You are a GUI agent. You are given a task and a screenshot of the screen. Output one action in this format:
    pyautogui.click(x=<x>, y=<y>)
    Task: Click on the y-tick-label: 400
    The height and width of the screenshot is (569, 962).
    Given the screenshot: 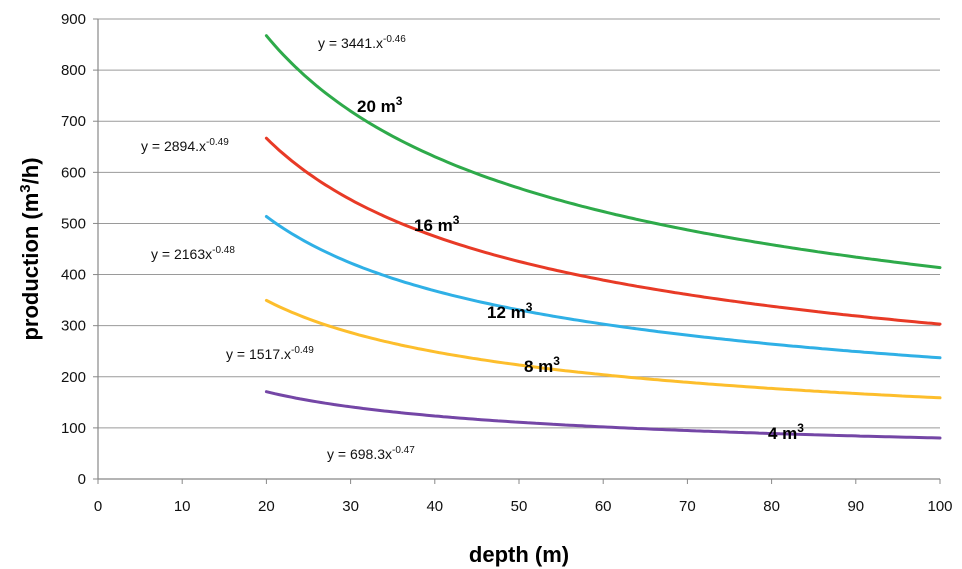 What is the action you would take?
    pyautogui.click(x=73, y=275)
    